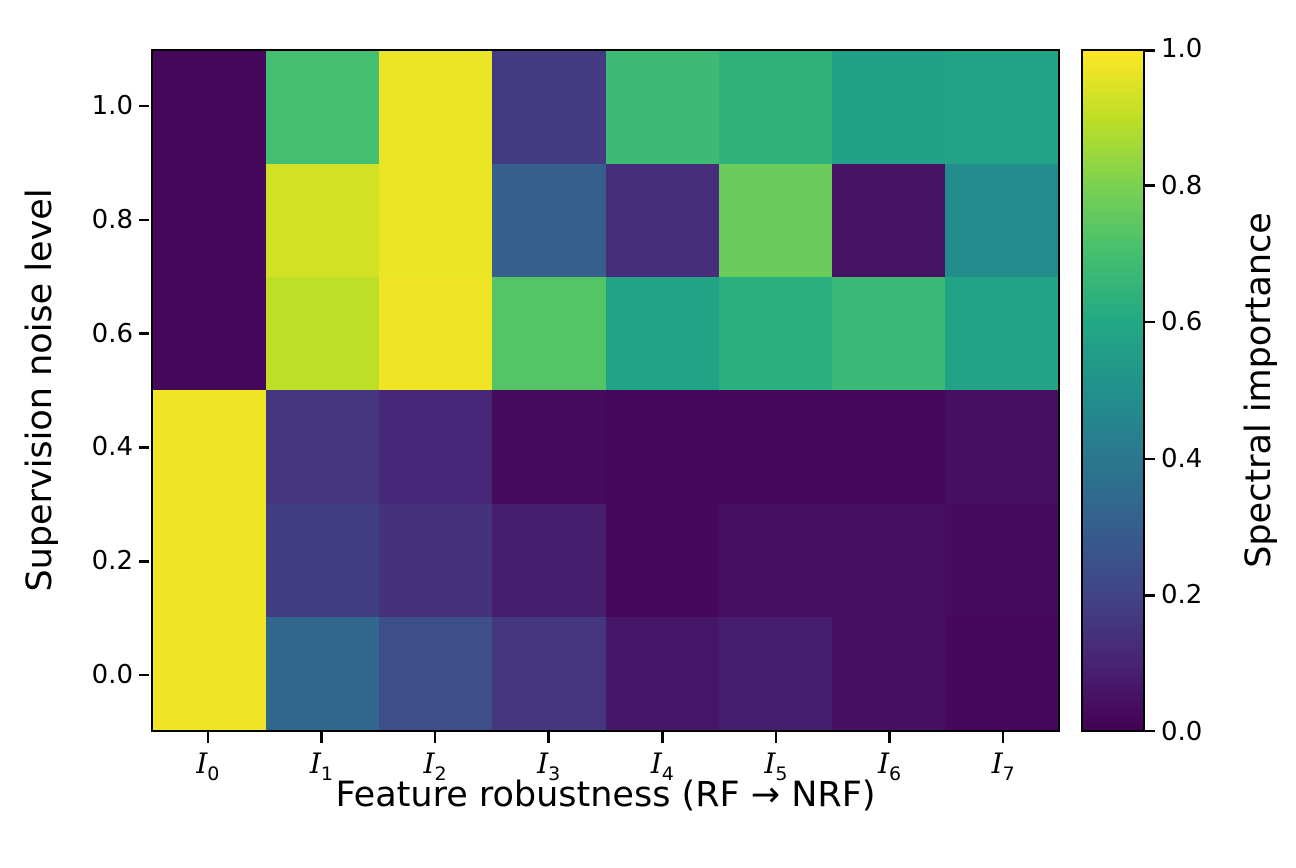 The image size is (1296, 868). Describe the element at coordinates (210, 447) in the screenshot. I see `heatmap-cell-r3-c0` at that location.